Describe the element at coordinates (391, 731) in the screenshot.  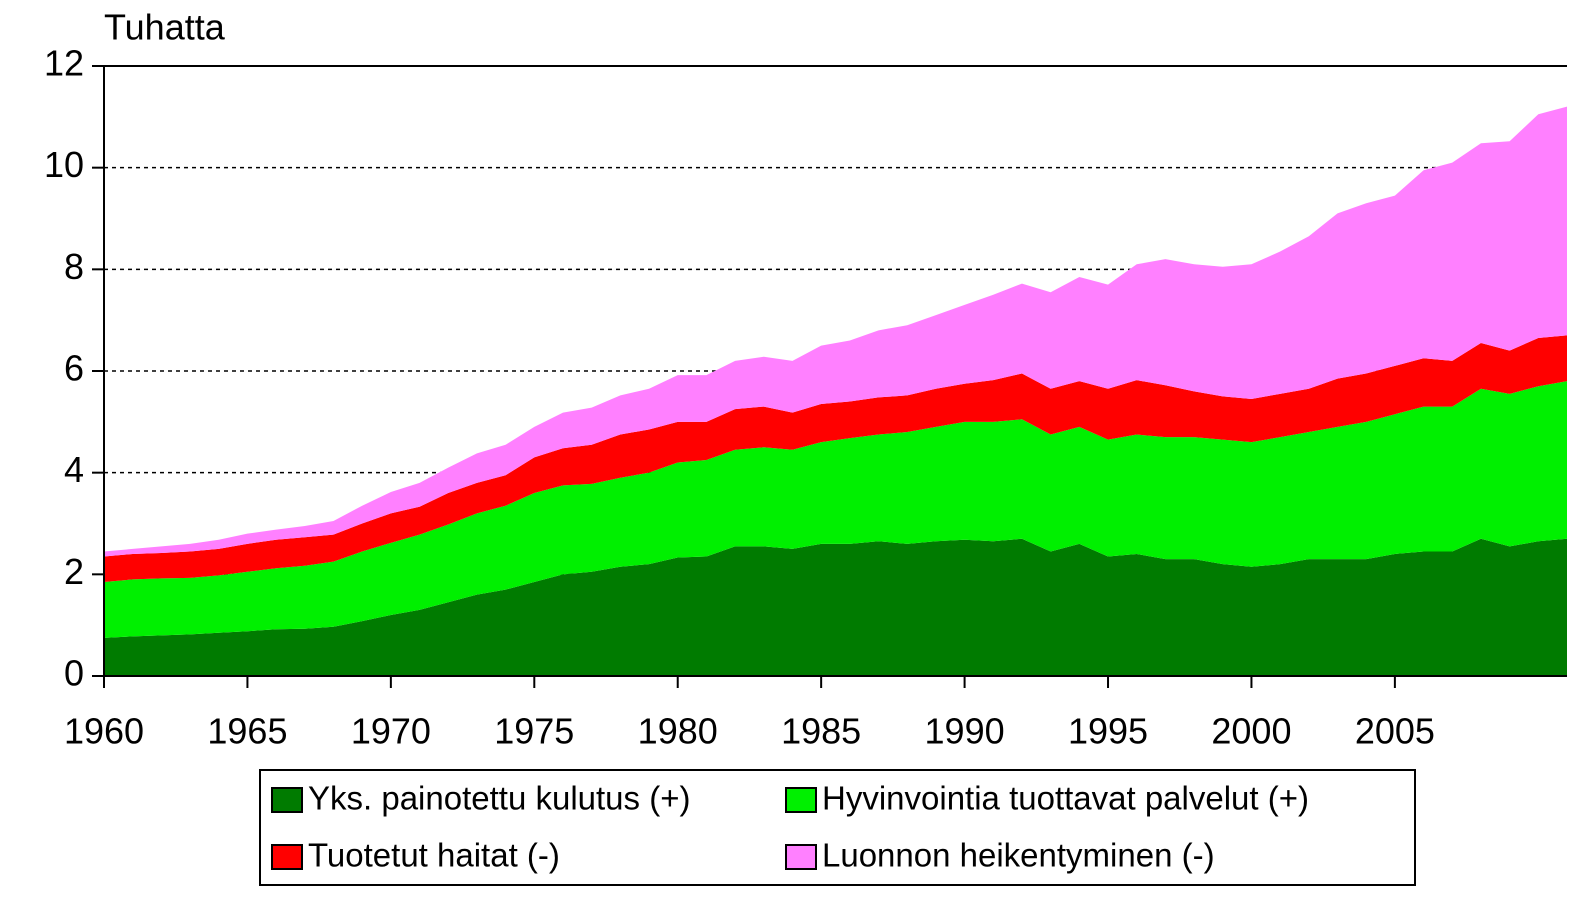
I see `x-tick-label: 1970` at that location.